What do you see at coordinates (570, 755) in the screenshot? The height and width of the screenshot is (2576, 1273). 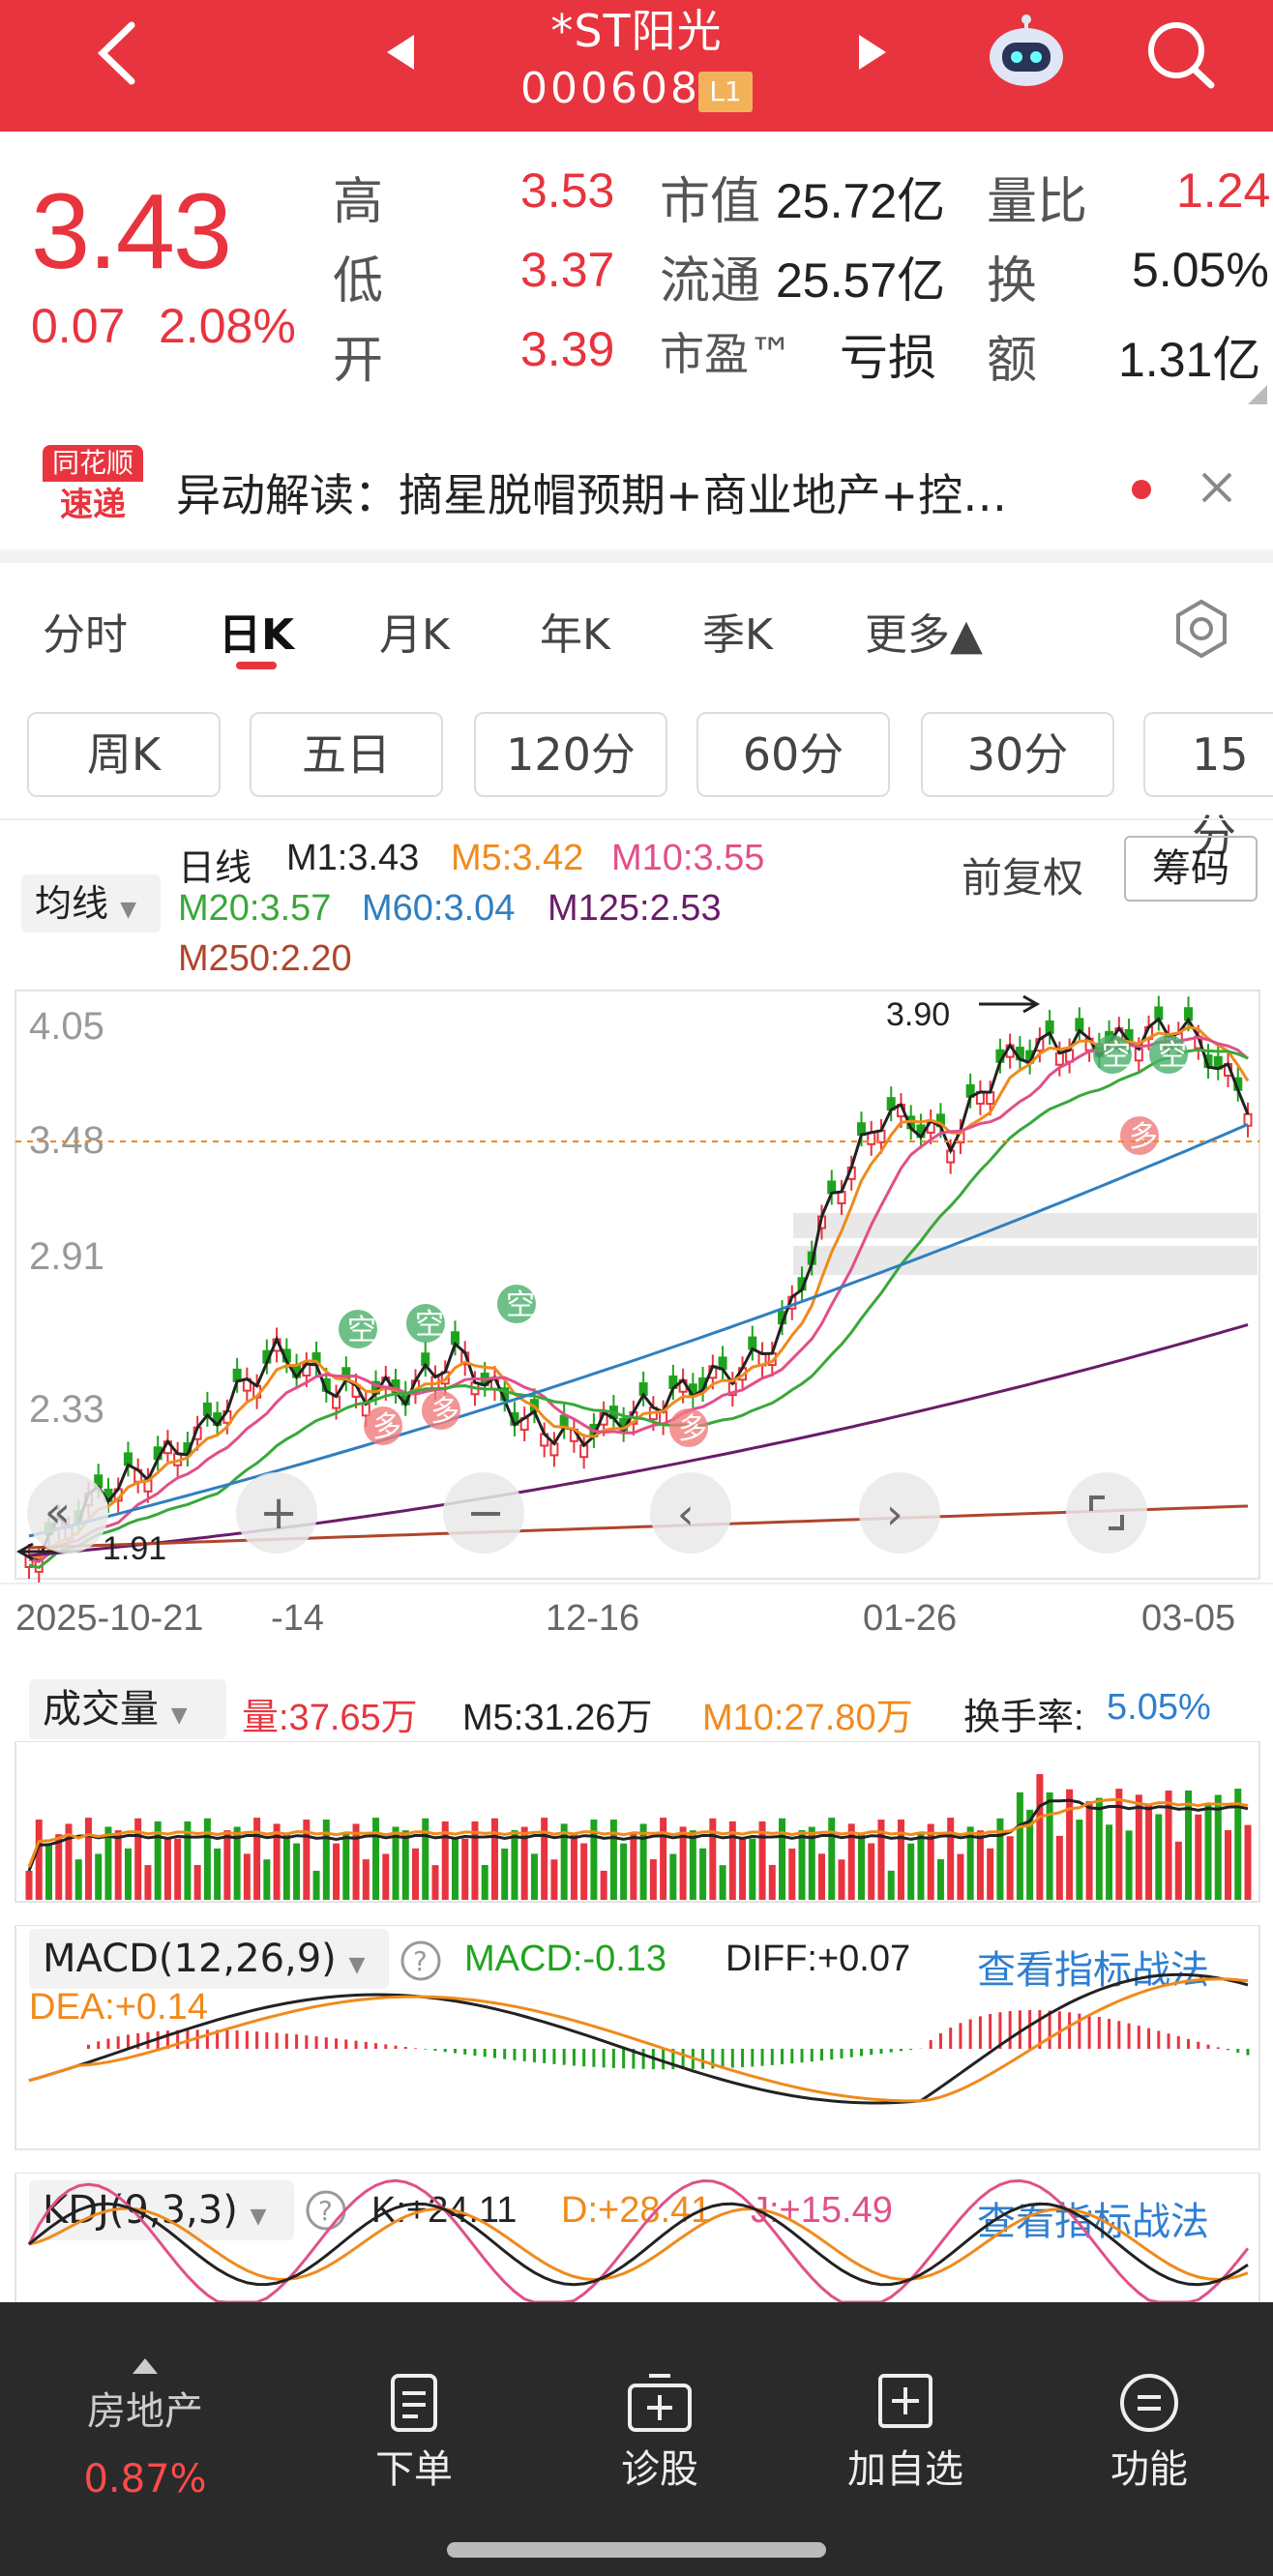 I see `sub-tab-120min: 120分` at bounding box center [570, 755].